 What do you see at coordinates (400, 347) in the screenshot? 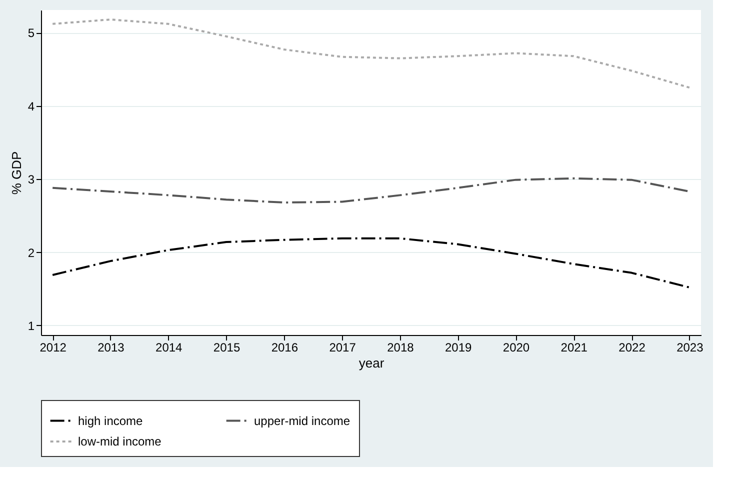
I see `x-tick-label: 2018` at bounding box center [400, 347].